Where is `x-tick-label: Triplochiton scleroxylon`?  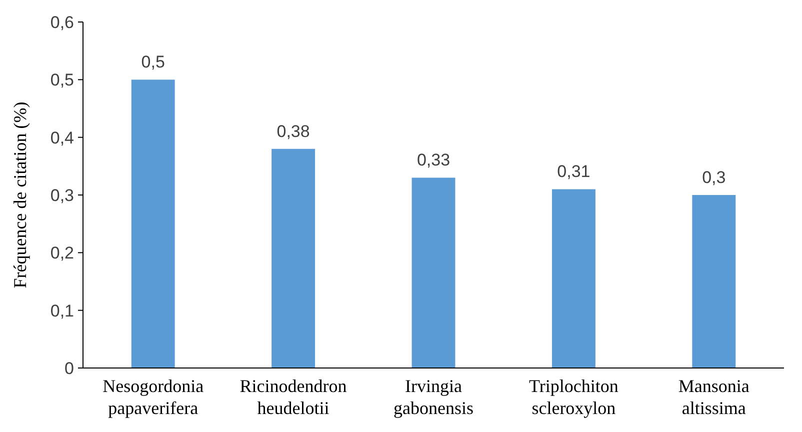 x-tick-label: Triplochiton scleroxylon is located at coordinates (573, 397).